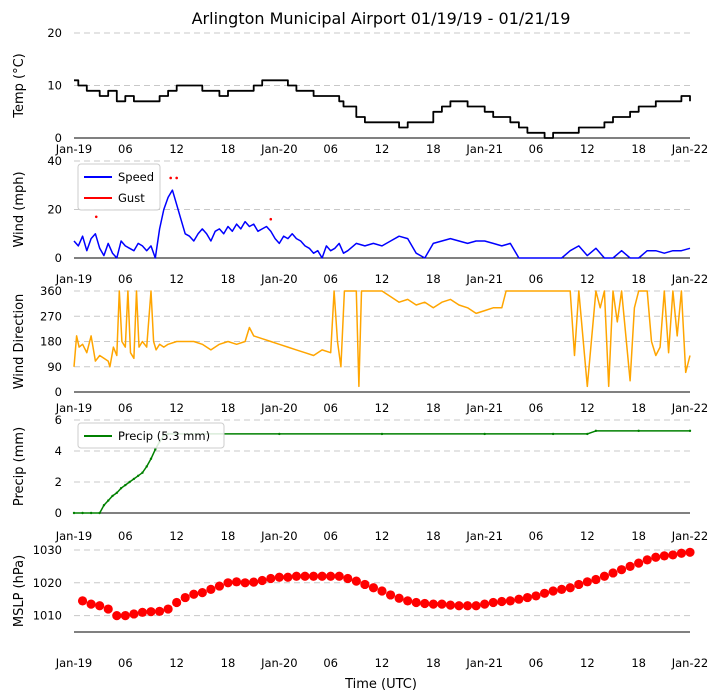 Image resolution: width=719 pixels, height=700 pixels. What do you see at coordinates (54, 210) in the screenshot?
I see `y-tick-label: 20` at bounding box center [54, 210].